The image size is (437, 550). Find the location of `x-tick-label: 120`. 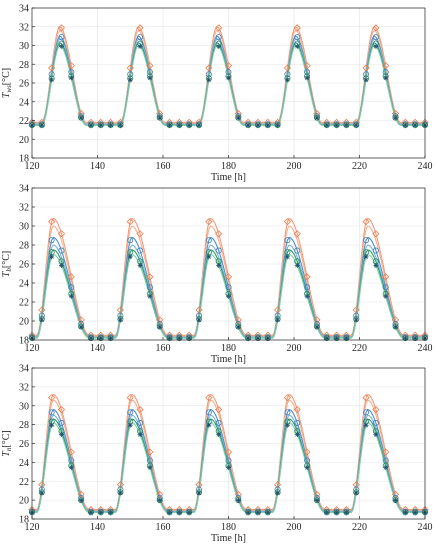

x-tick-label: 120 is located at coordinates (32, 166).